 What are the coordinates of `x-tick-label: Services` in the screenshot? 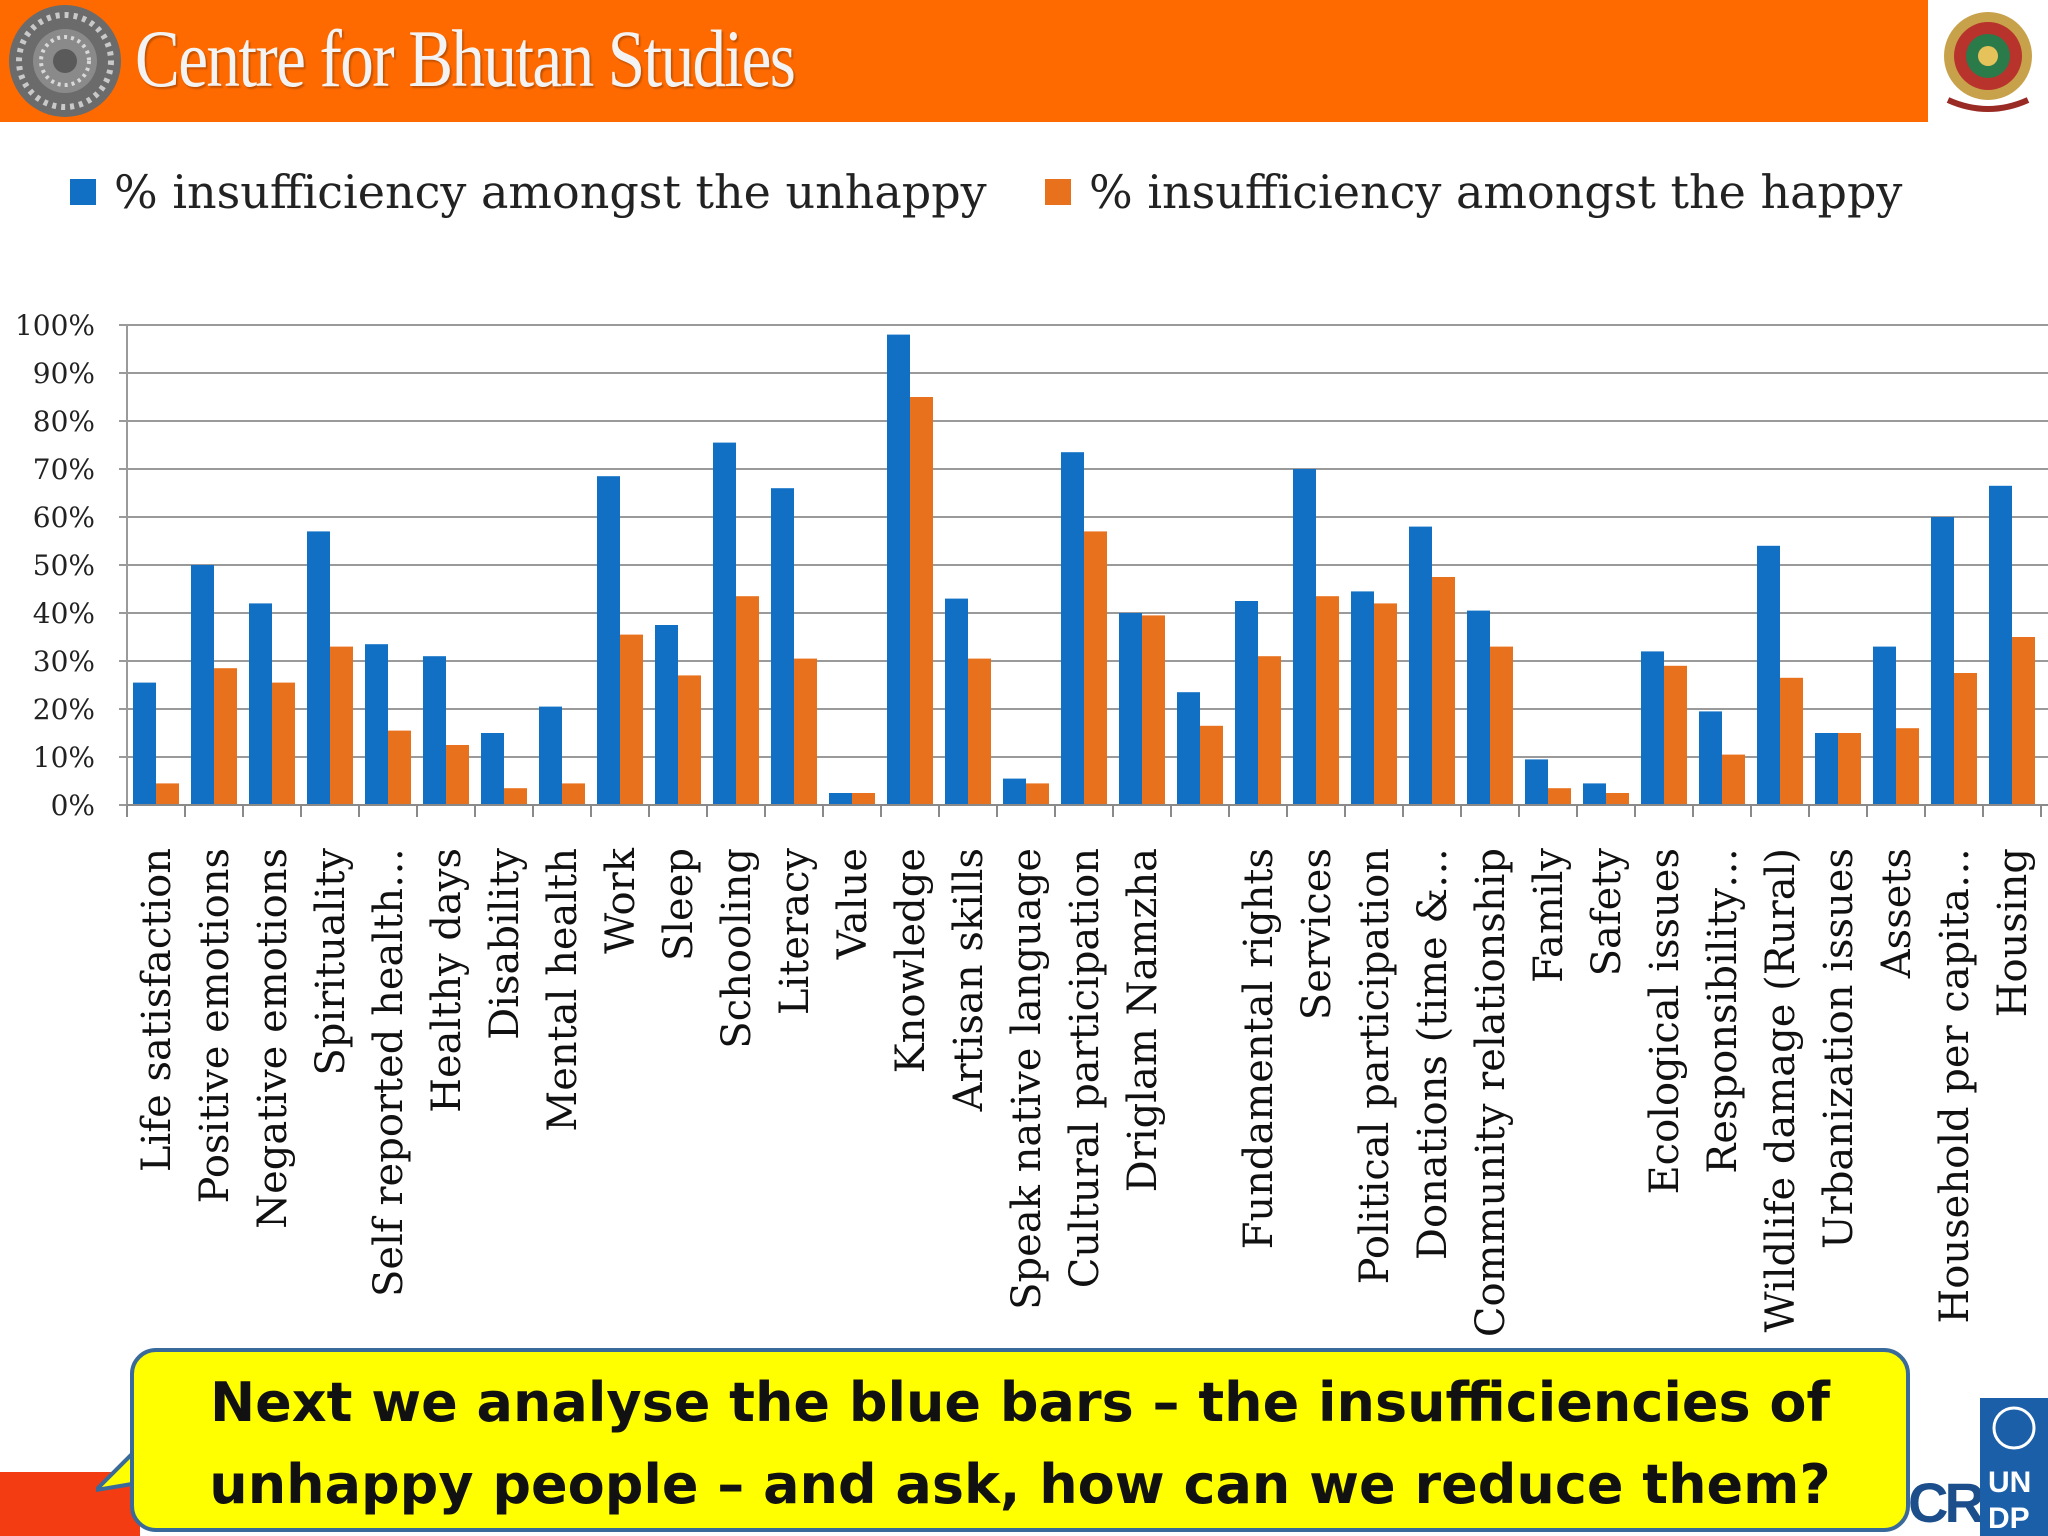 It's located at (1317, 934).